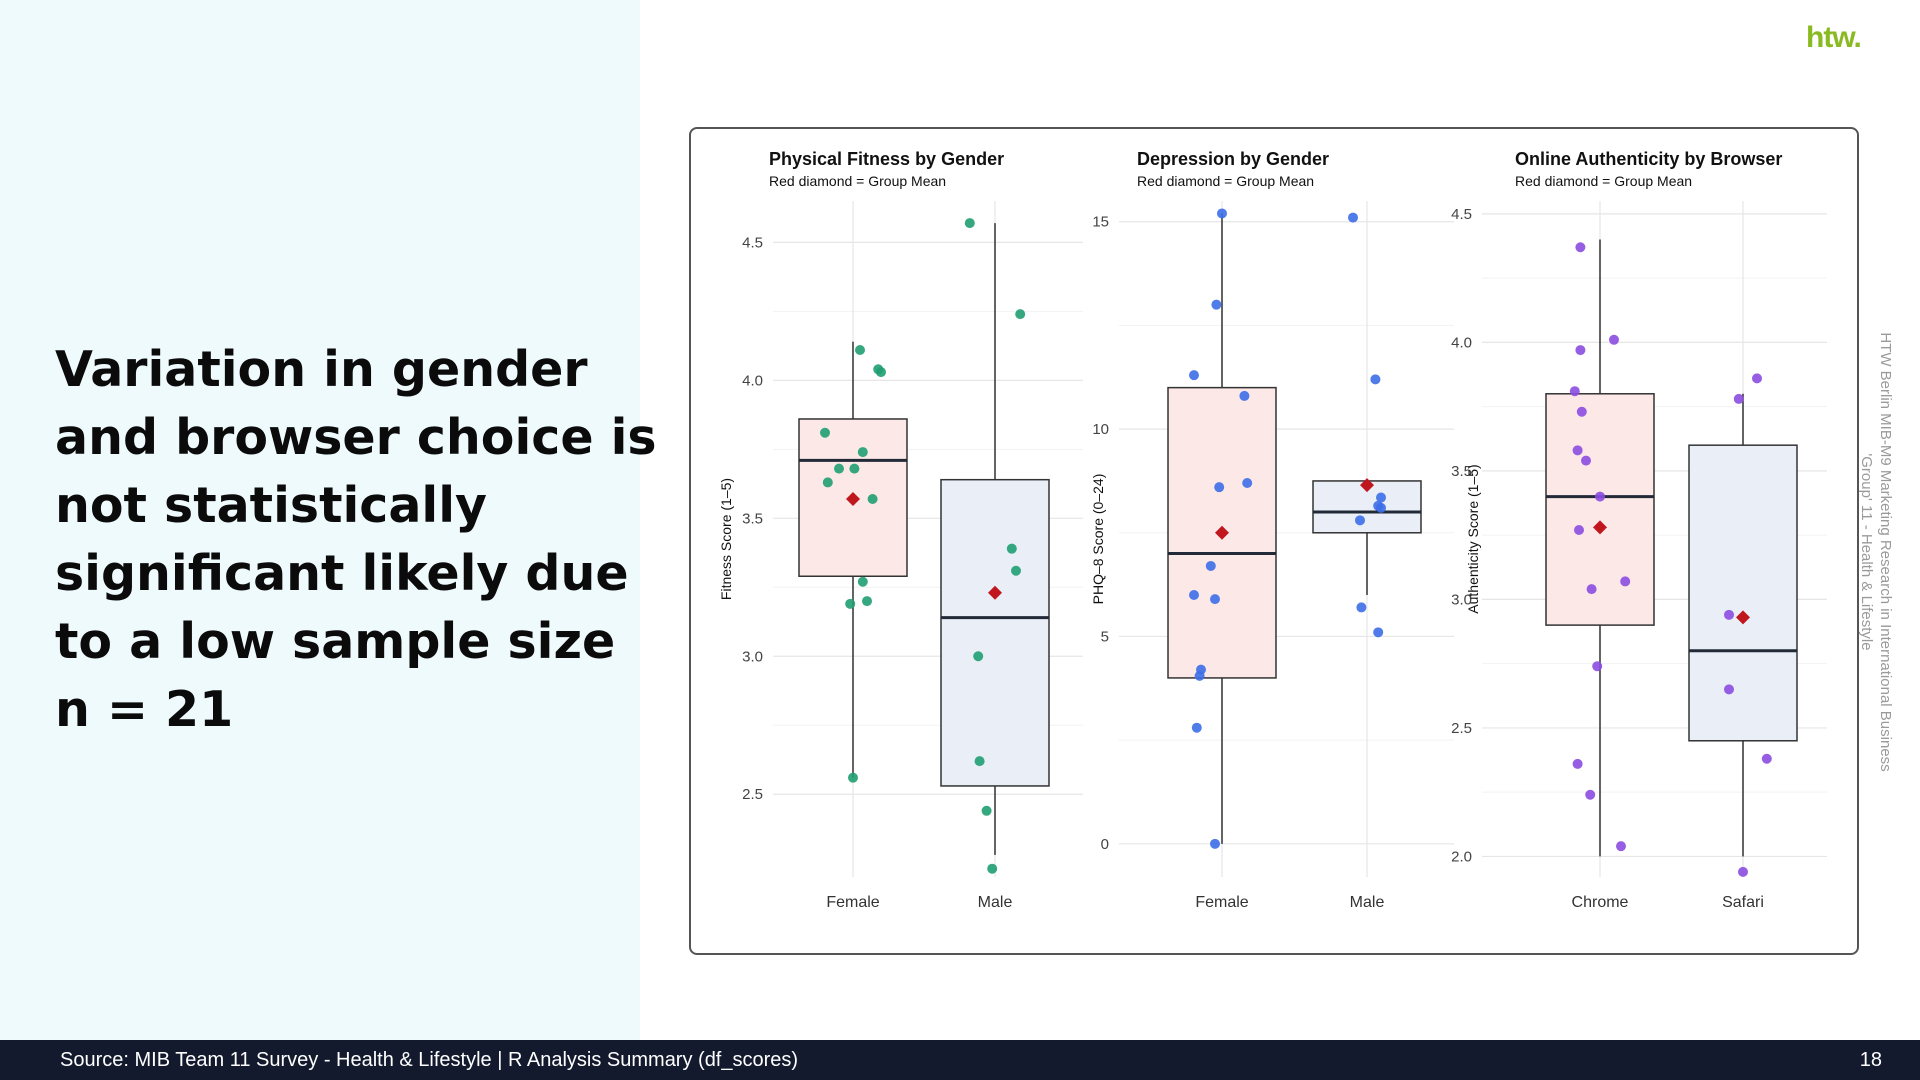  What do you see at coordinates (1743, 902) in the screenshot?
I see `x-tick-label: Safari` at bounding box center [1743, 902].